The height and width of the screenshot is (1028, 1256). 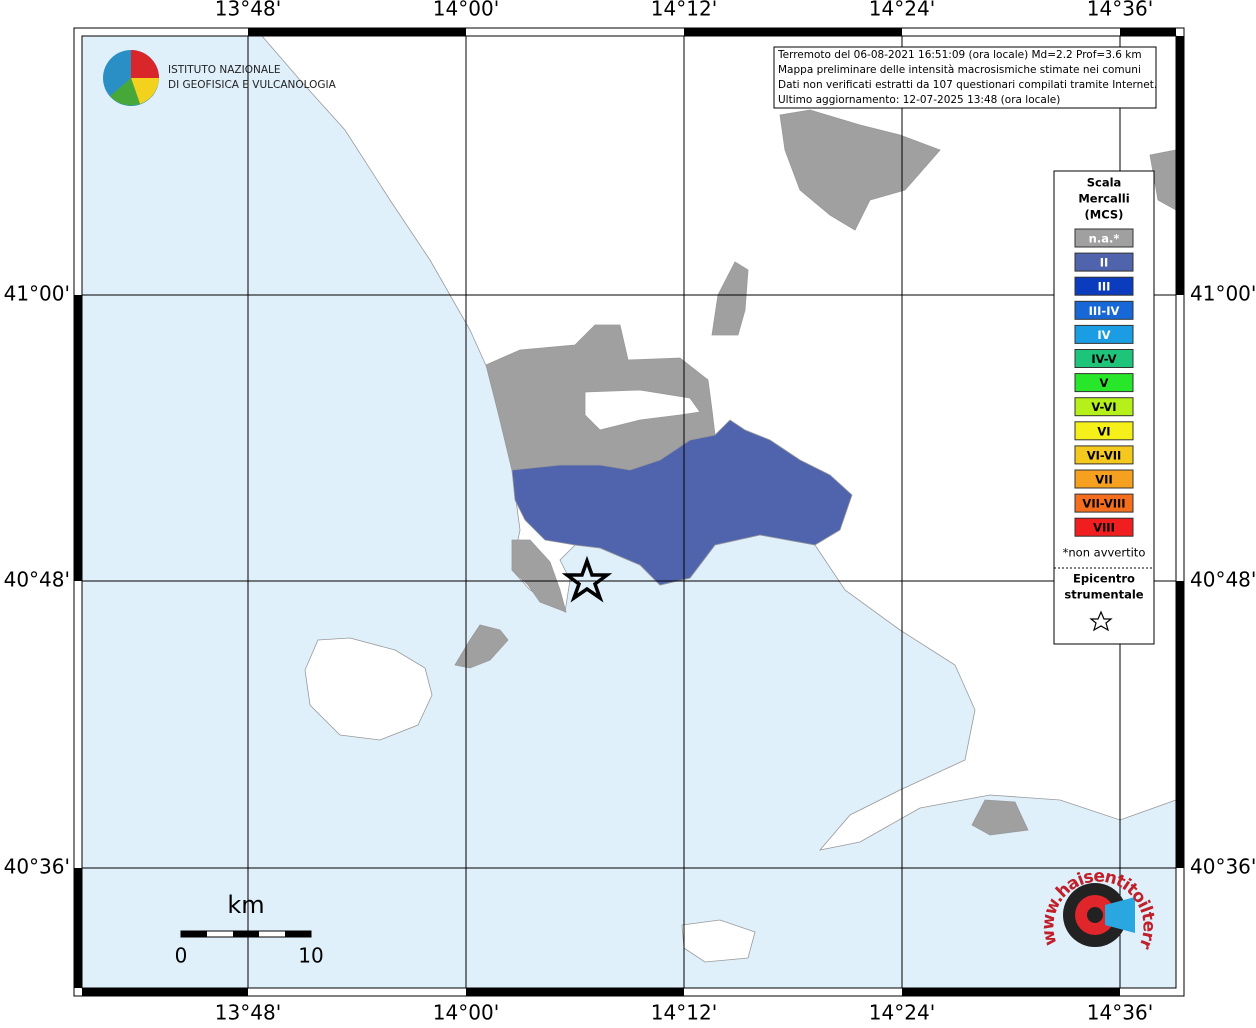 I want to click on area-ii, so click(x=682, y=502).